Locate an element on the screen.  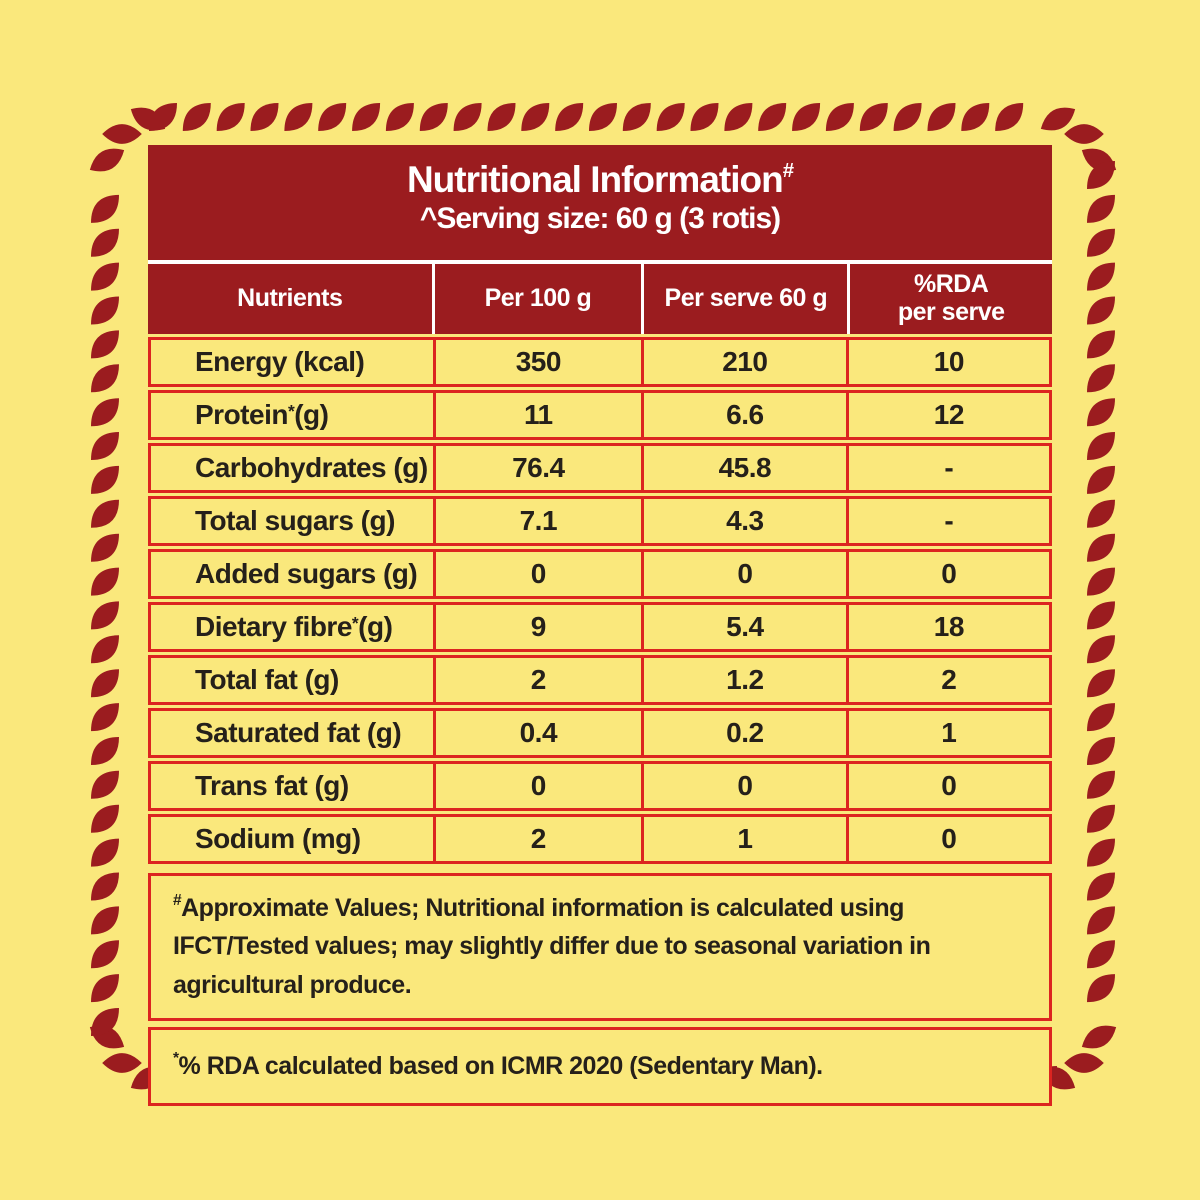
value-per-100g: 0.4 is located at coordinates (540, 732).